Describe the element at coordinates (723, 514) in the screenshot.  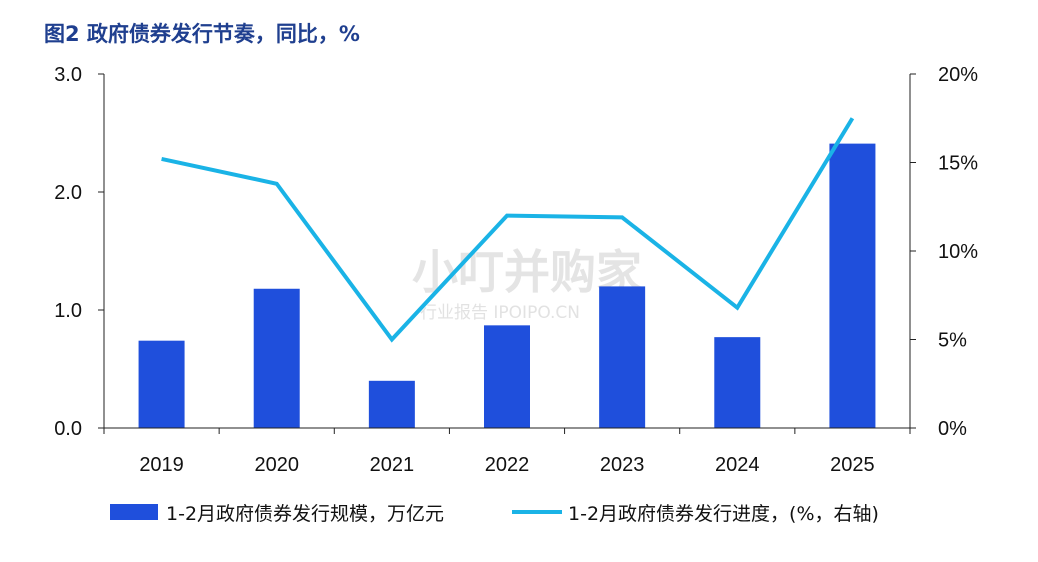
I see `legend-line-label: 1-2月政府债券发行进度，(%，右轴)` at that location.